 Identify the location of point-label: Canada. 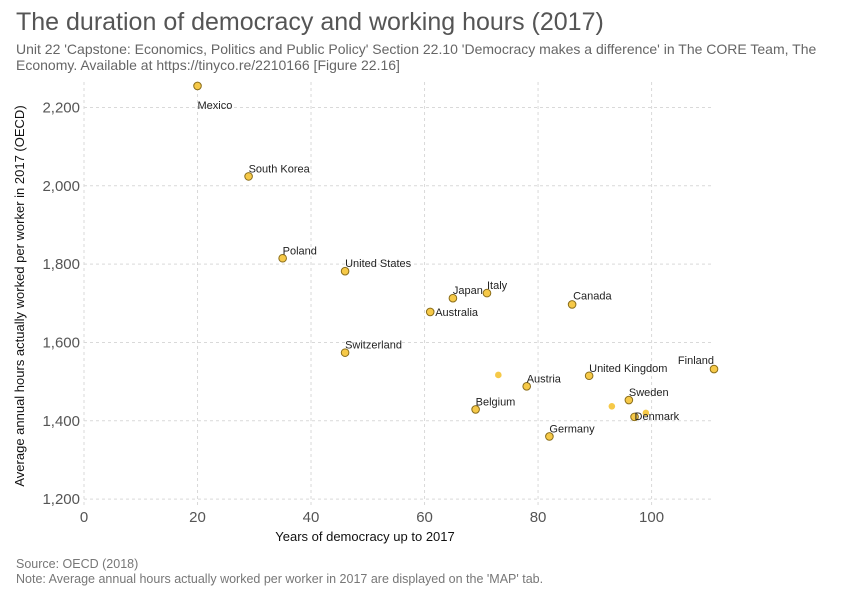
(592, 296).